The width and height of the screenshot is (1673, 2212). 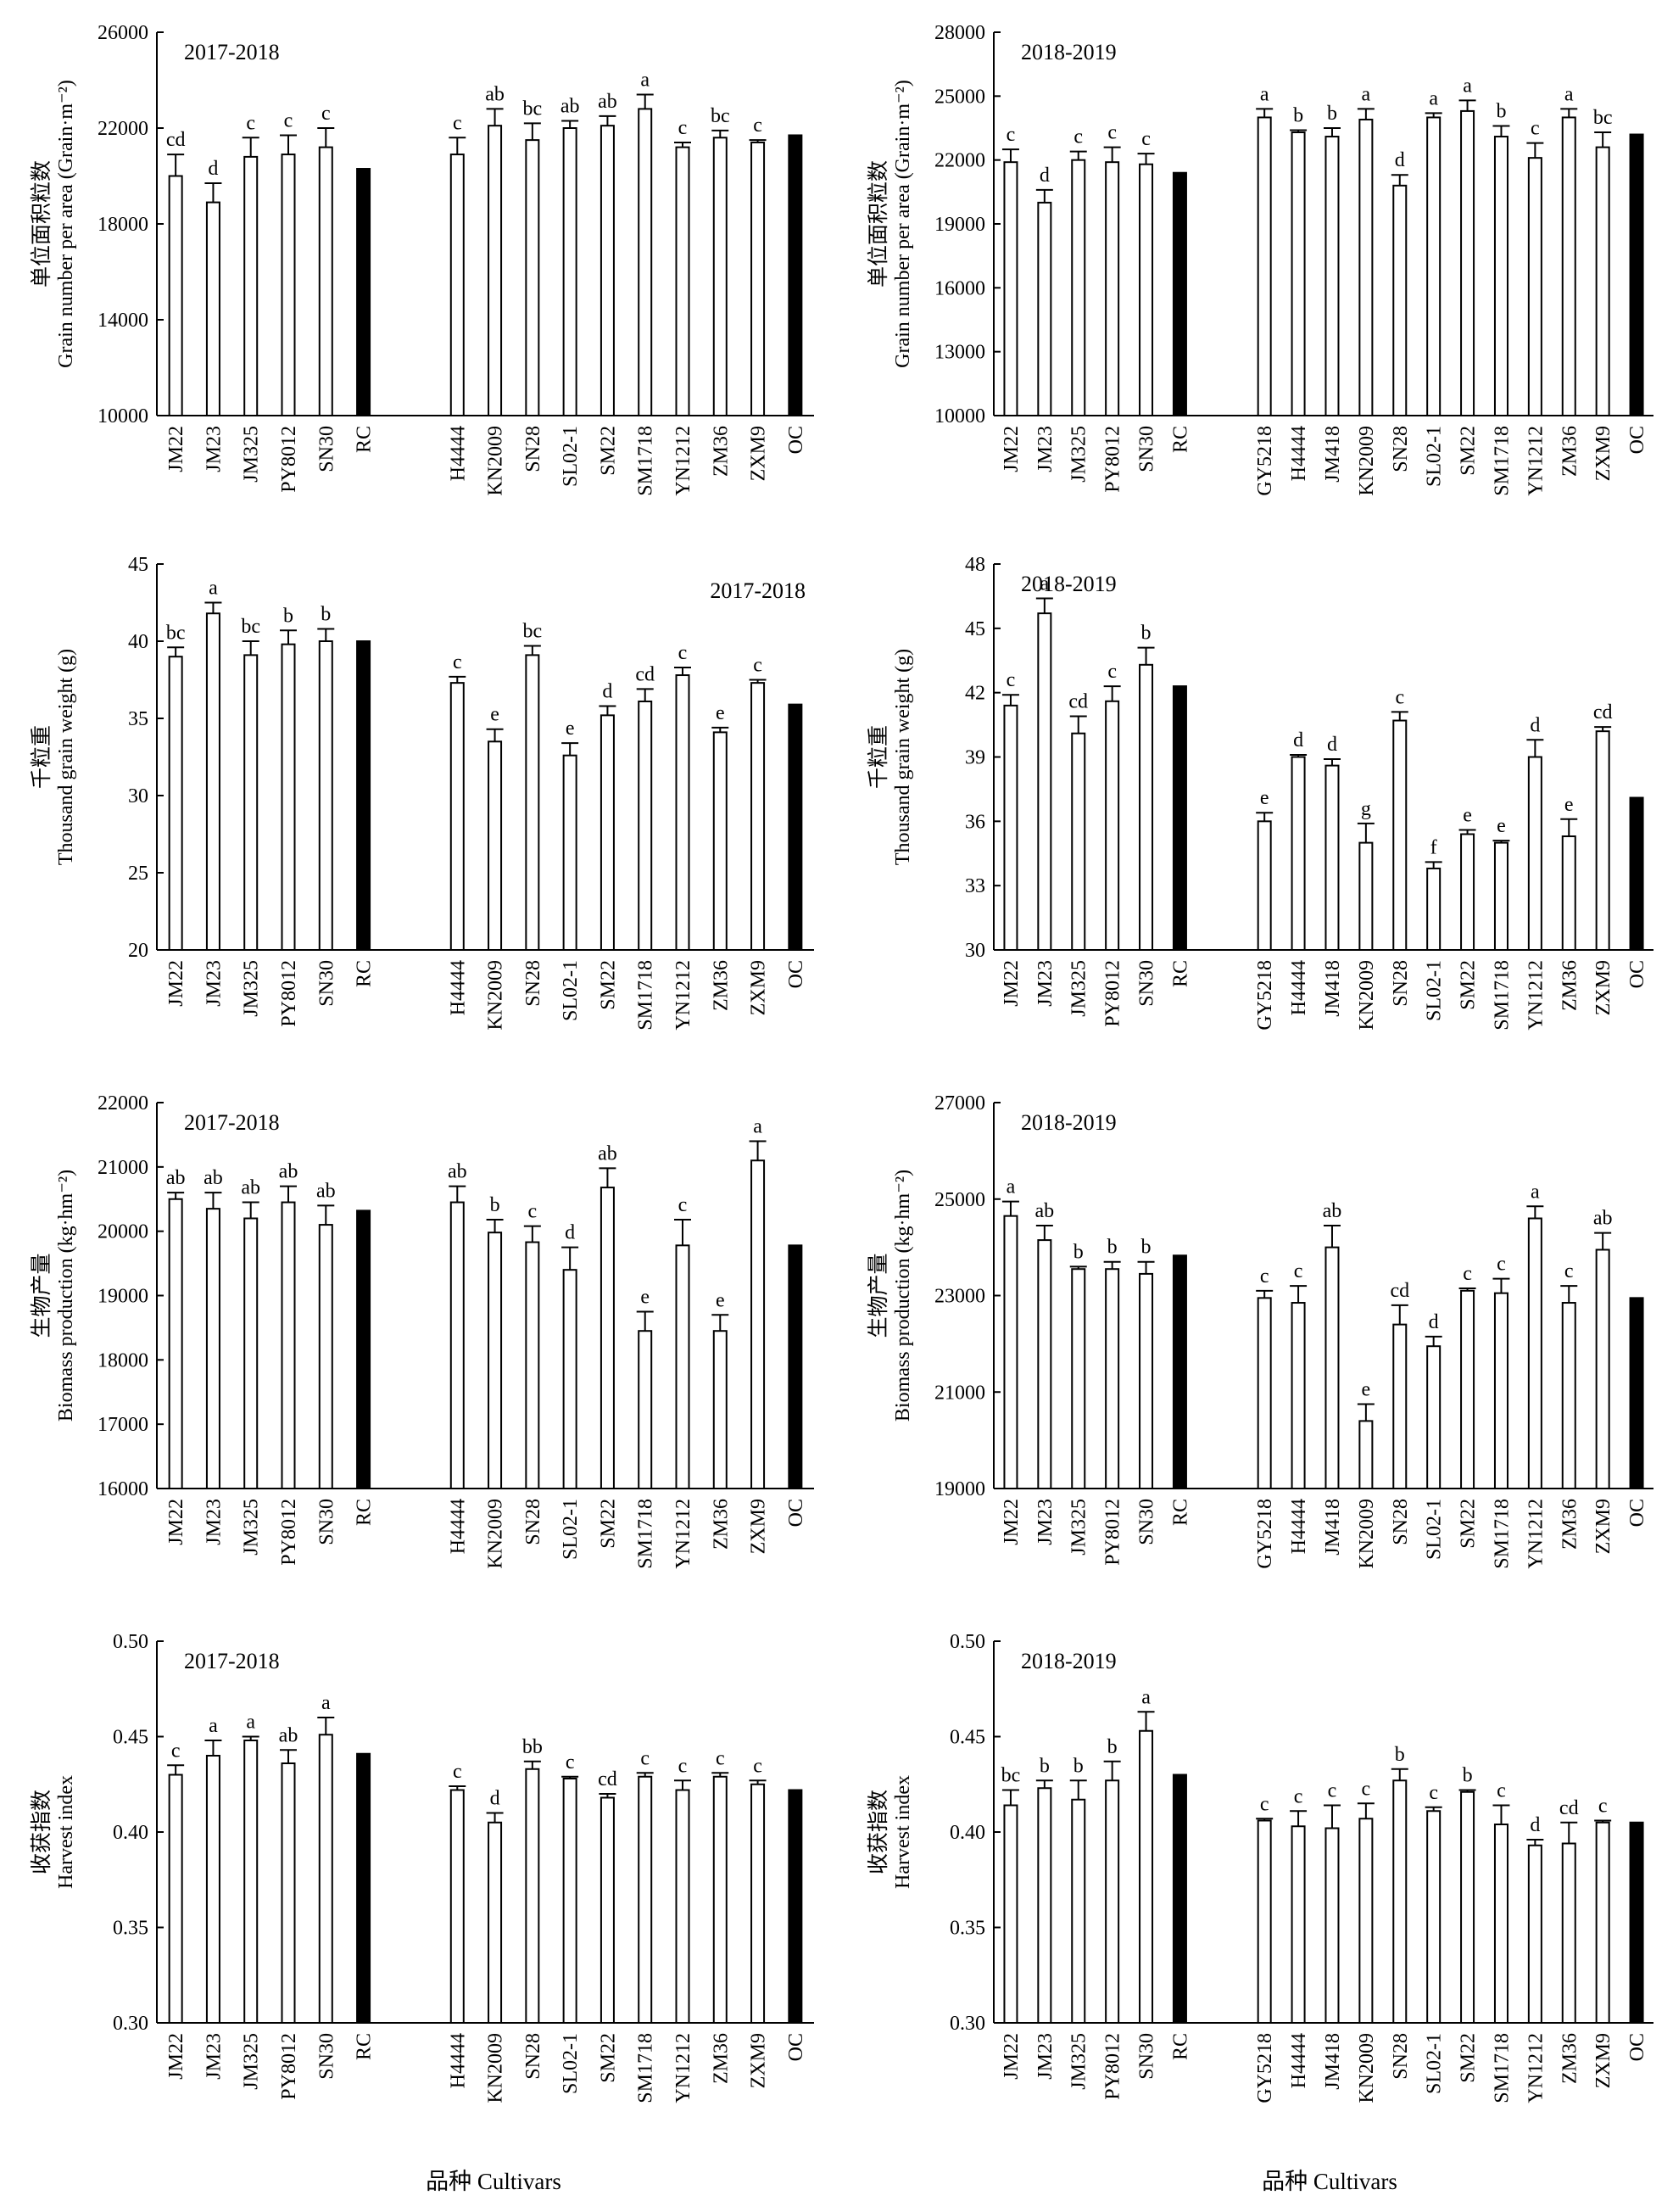 I want to click on significance-label-ZXM9: cd, so click(x=1603, y=712).